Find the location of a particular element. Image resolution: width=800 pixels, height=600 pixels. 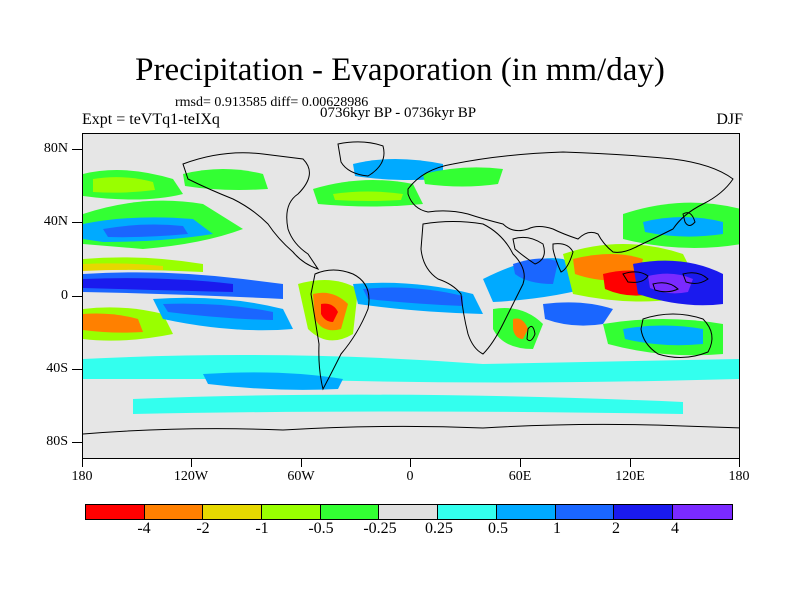

lon-label: 120E is located at coordinates (630, 476).